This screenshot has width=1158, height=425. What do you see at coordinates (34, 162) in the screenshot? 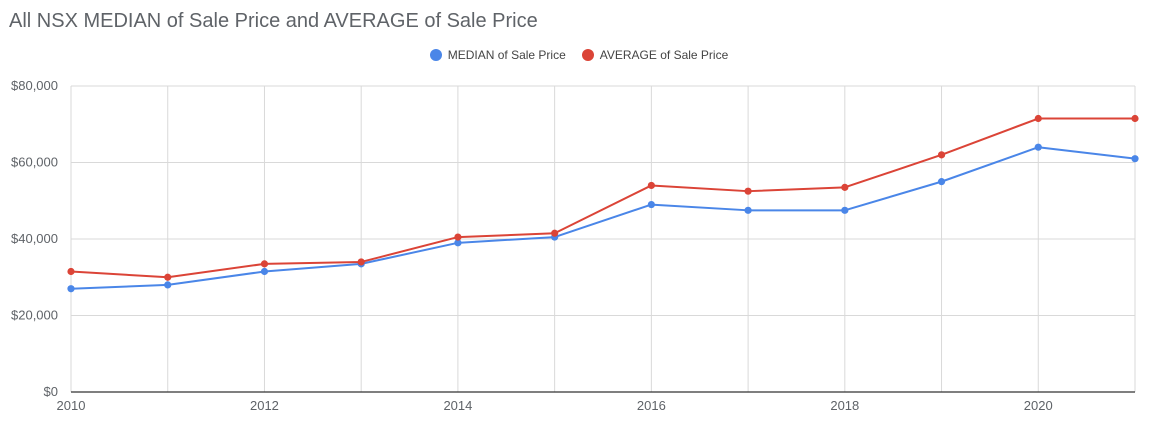
I see `y-tick-label: $60,000` at bounding box center [34, 162].